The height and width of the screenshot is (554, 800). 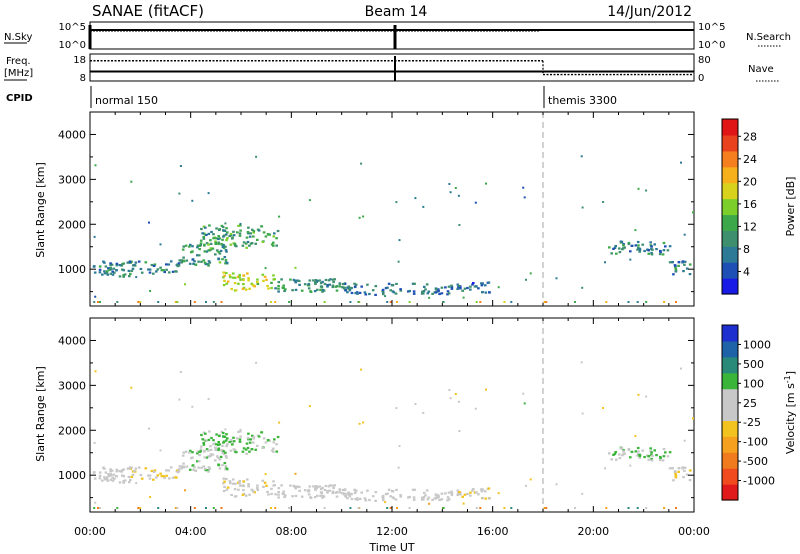 What do you see at coordinates (72, 134) in the screenshot?
I see `y-tick-label: 4000` at bounding box center [72, 134].